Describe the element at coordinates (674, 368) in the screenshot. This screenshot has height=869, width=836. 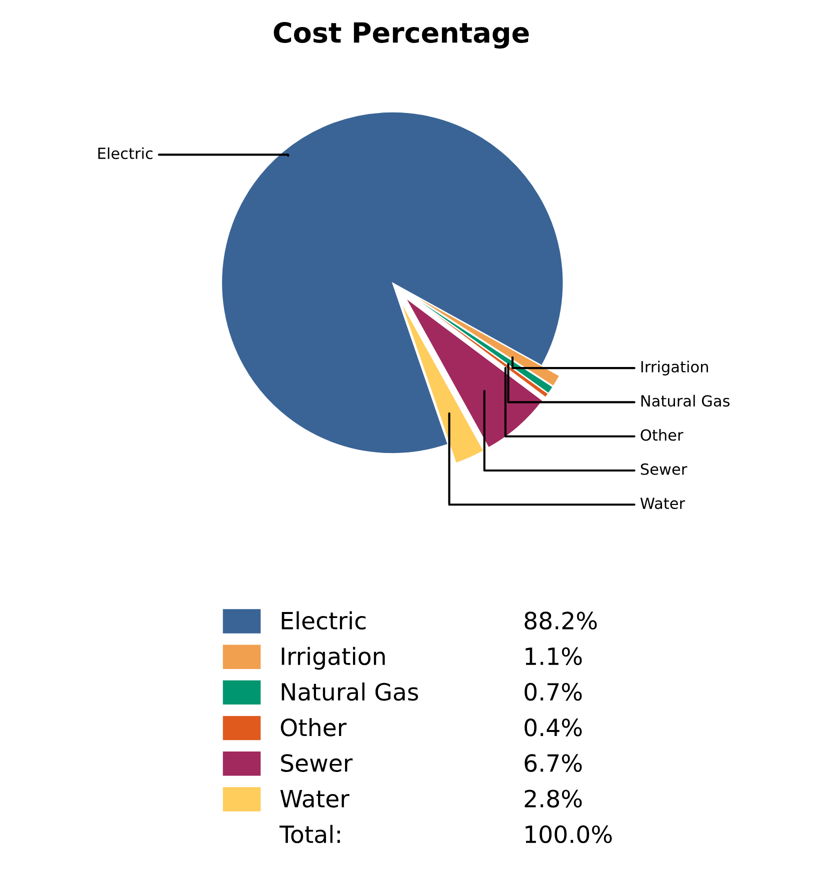
I see `slice-label: Irrigation` at that location.